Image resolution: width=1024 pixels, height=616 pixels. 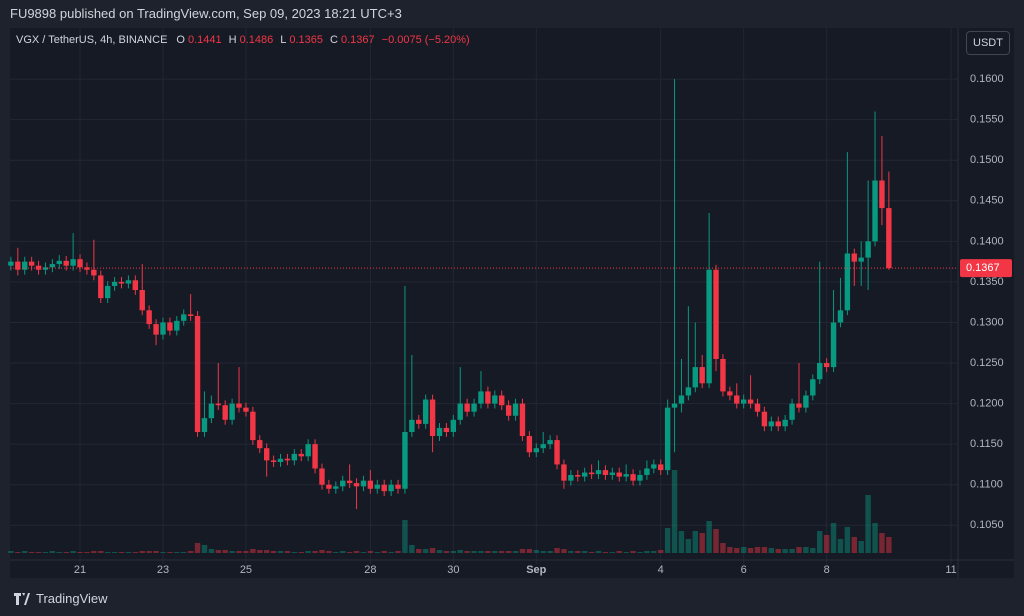 I want to click on symbol-title: VGX / TetherUS, 4h, BINANCE, so click(x=92, y=40).